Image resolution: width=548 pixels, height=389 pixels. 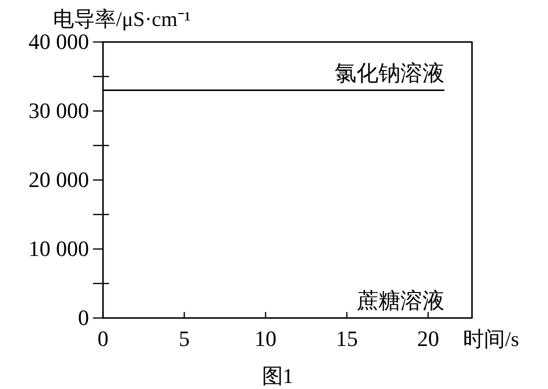 What do you see at coordinates (58, 248) in the screenshot?
I see `y-tick-label: 10 000` at bounding box center [58, 248].